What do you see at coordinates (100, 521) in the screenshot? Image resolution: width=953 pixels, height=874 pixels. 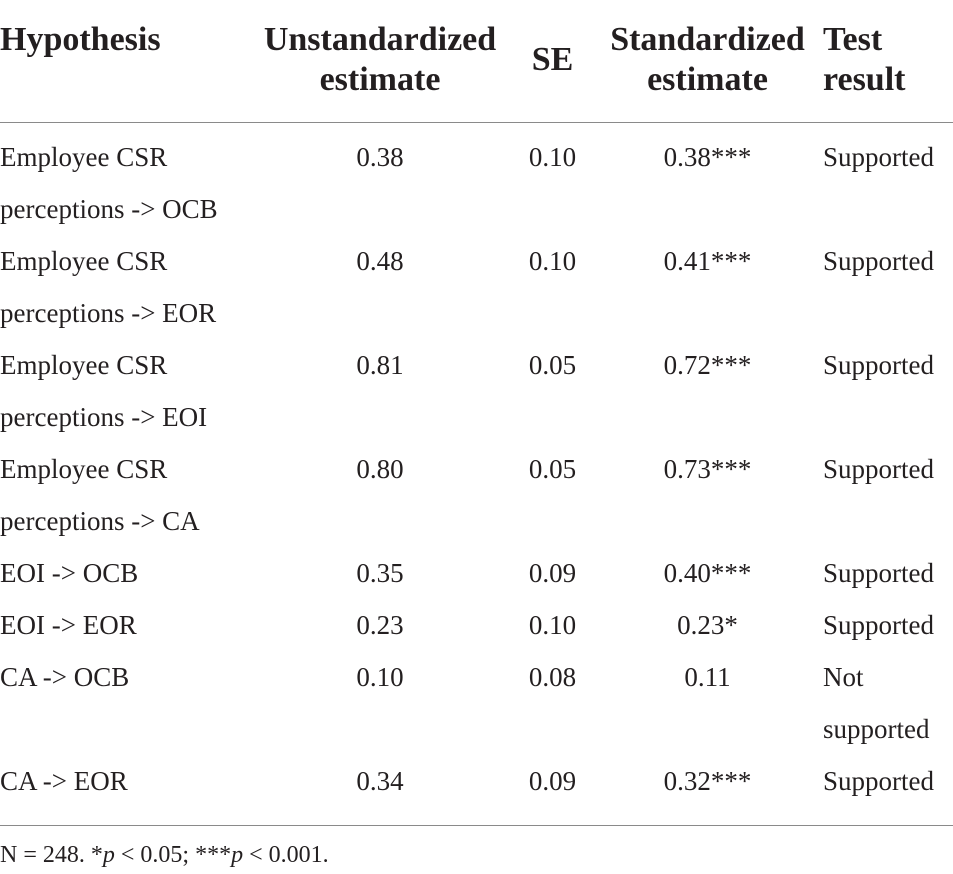 I see `cell-hypothesis-line: perceptions -> CA` at bounding box center [100, 521].